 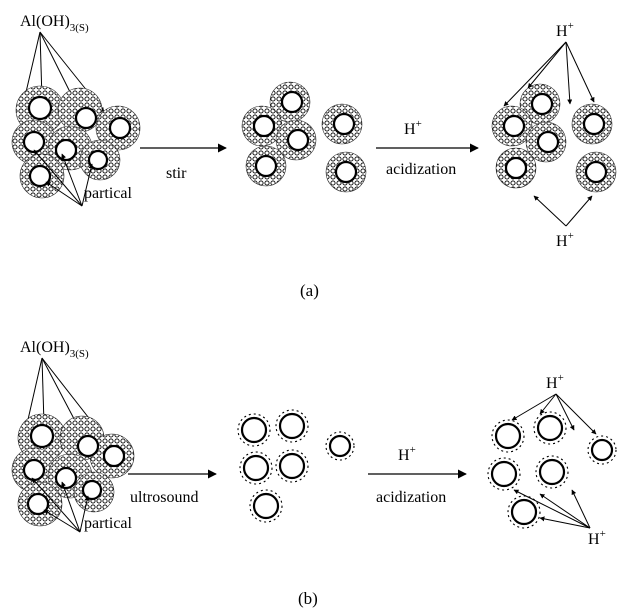 What do you see at coordinates (565, 30) in the screenshot?
I see `h-ion-top-a: H+` at bounding box center [565, 30].